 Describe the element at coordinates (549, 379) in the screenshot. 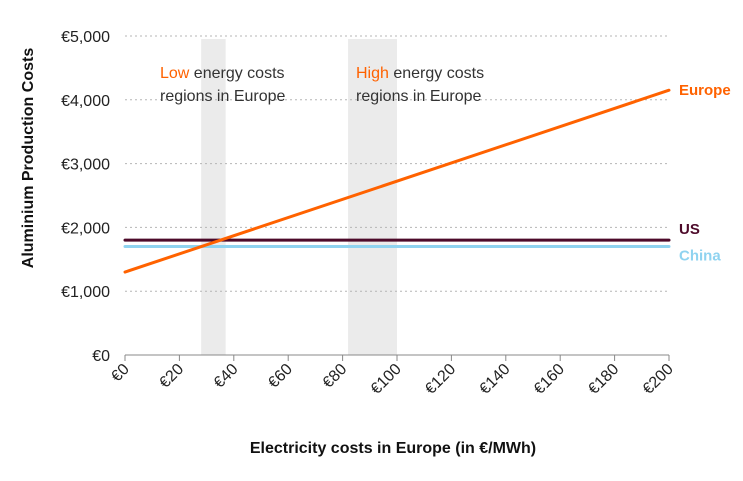

I see `x-tick-label-8: €160` at that location.